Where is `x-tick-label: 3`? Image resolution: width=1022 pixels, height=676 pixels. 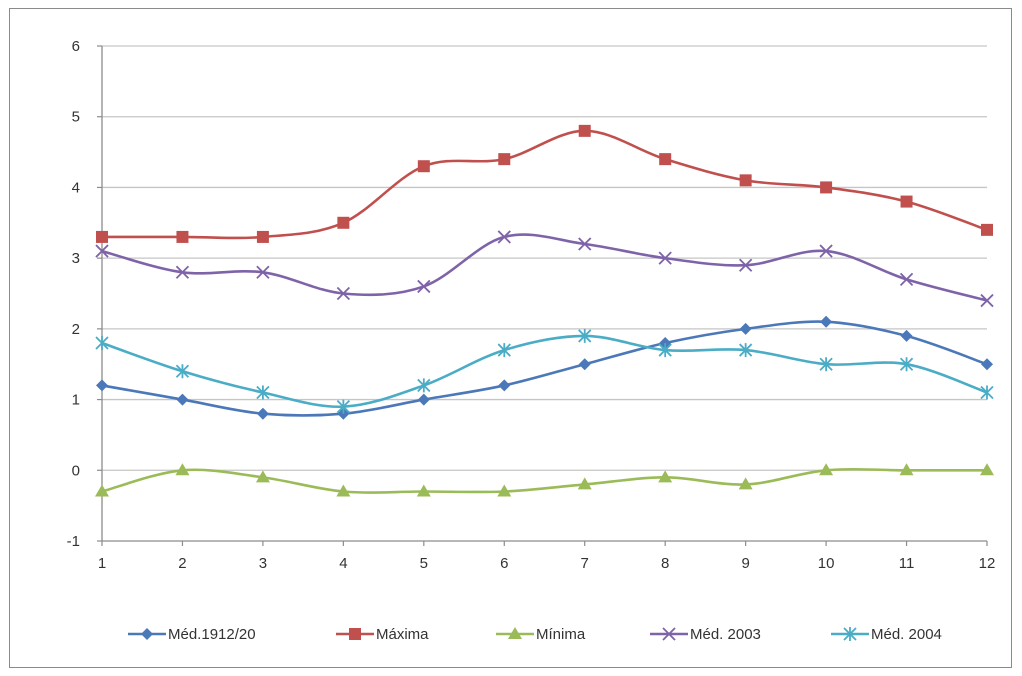
x-tick-label: 3 is located at coordinates (263, 563).